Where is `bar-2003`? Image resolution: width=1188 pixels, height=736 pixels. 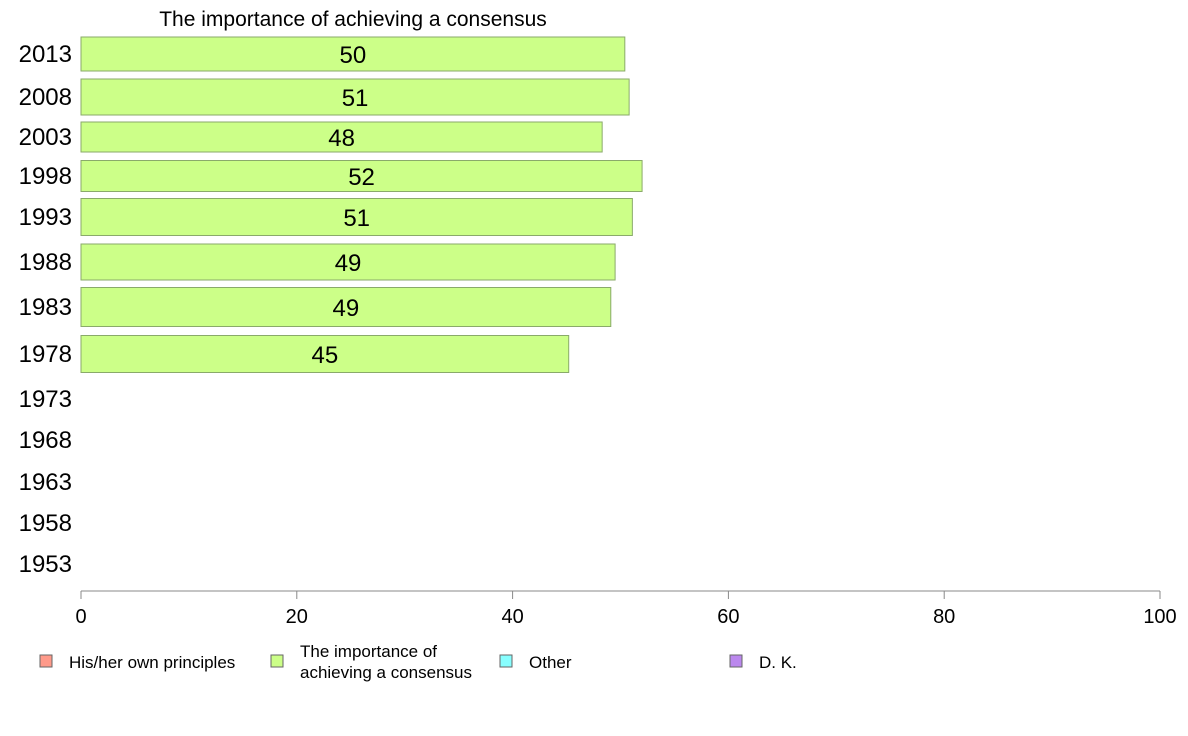
bar-2003 is located at coordinates (341, 137).